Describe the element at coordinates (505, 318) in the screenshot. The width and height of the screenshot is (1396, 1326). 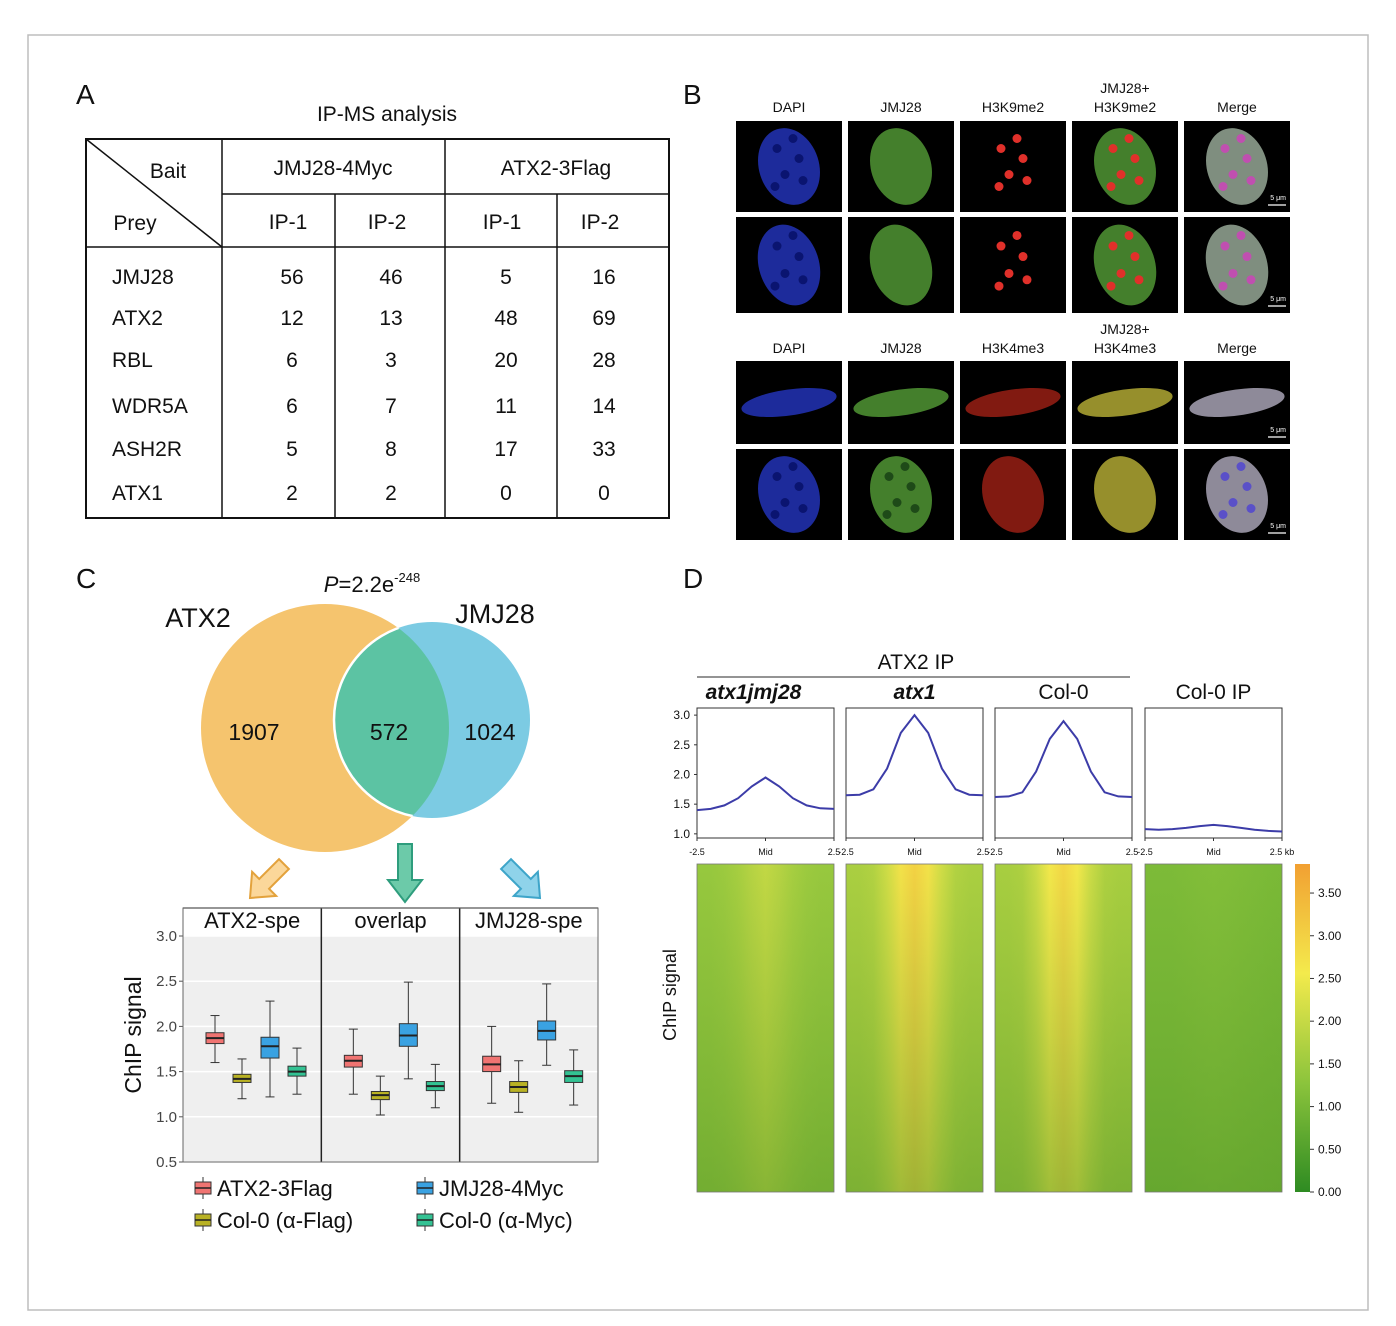
I see `cell-value: 48` at that location.